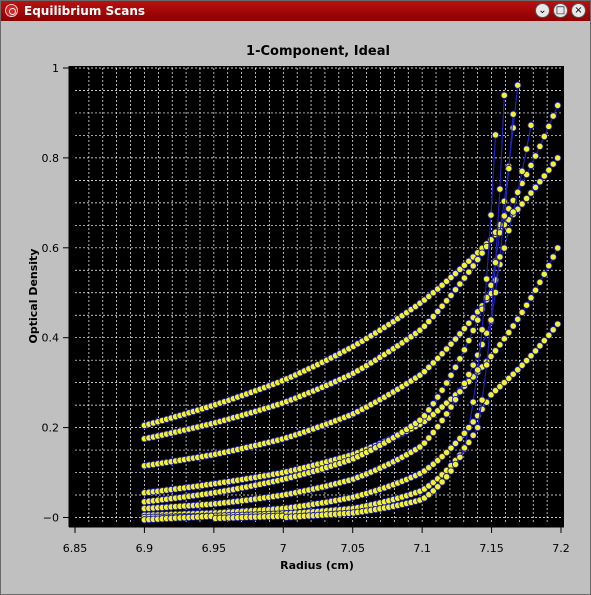  I want to click on y-tick-label: 0.6, so click(51, 248).